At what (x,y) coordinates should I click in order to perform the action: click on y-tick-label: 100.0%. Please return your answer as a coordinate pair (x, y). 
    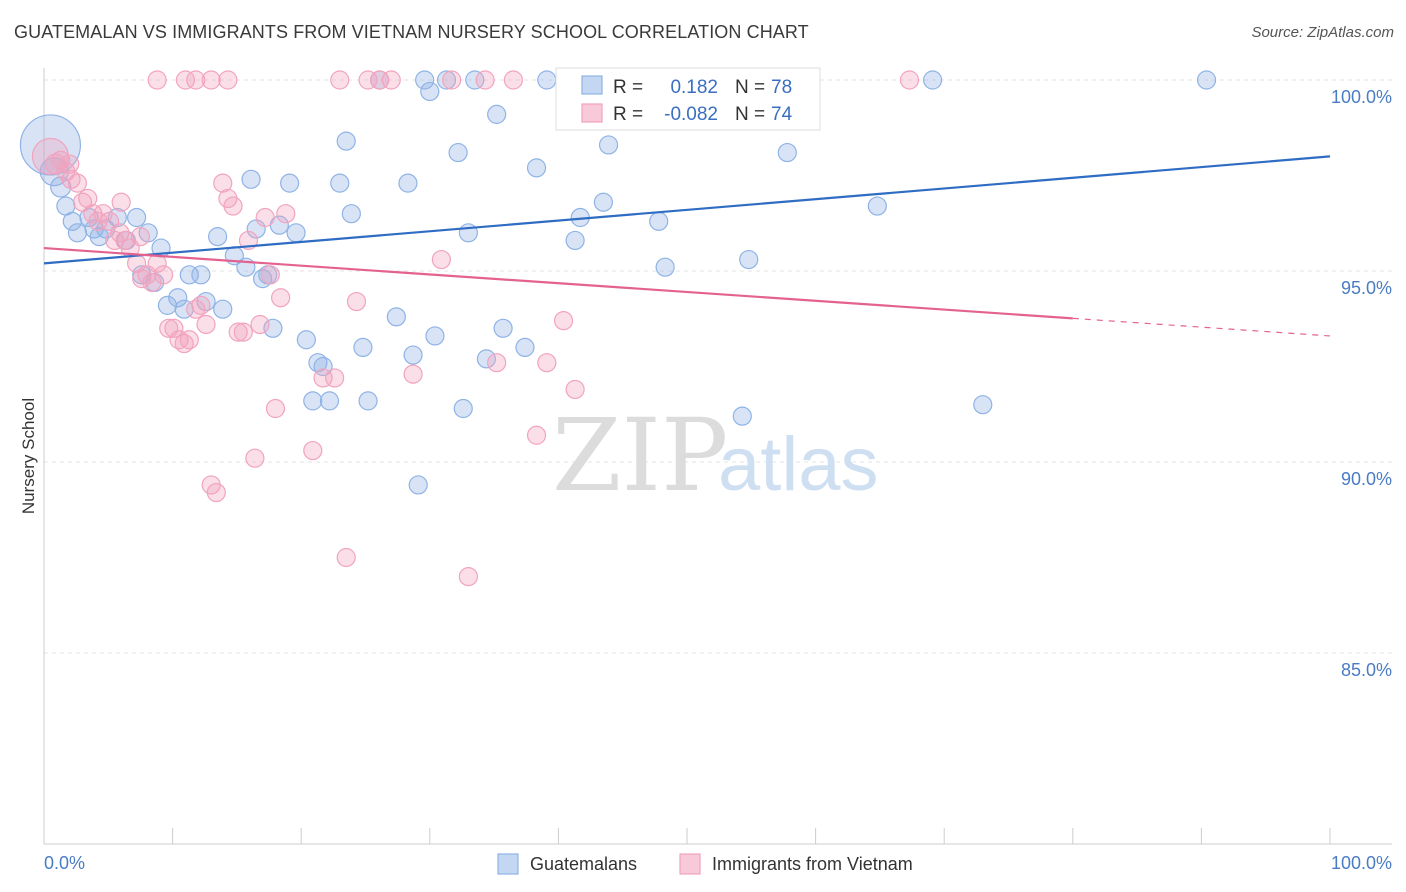
    Looking at the image, I should click on (1361, 97).